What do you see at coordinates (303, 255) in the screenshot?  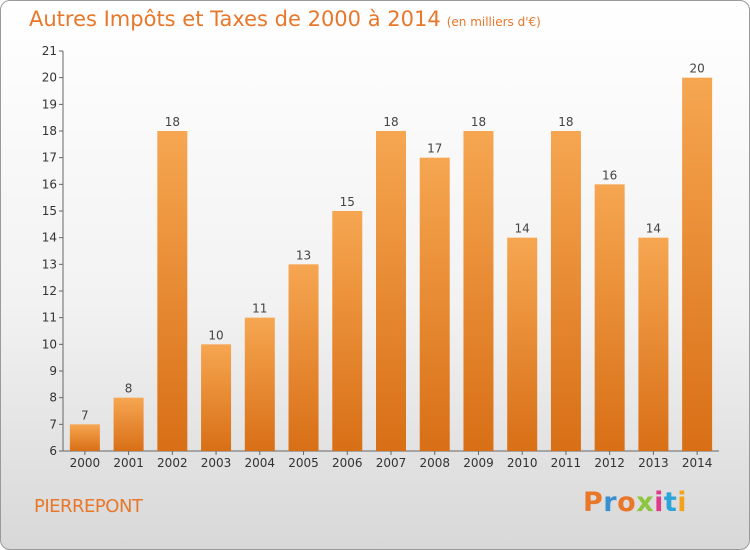 I see `bar-value-label: 13` at bounding box center [303, 255].